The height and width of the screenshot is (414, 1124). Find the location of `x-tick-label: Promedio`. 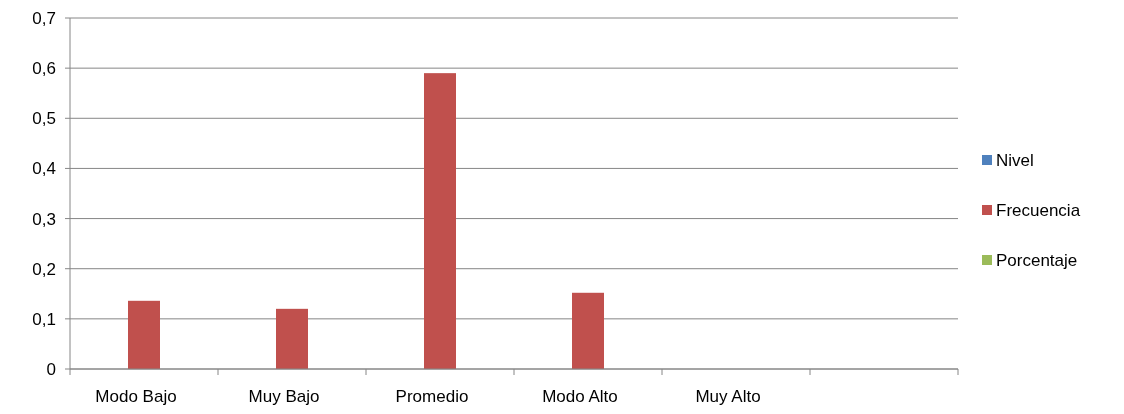

x-tick-label: Promedio is located at coordinates (432, 396).